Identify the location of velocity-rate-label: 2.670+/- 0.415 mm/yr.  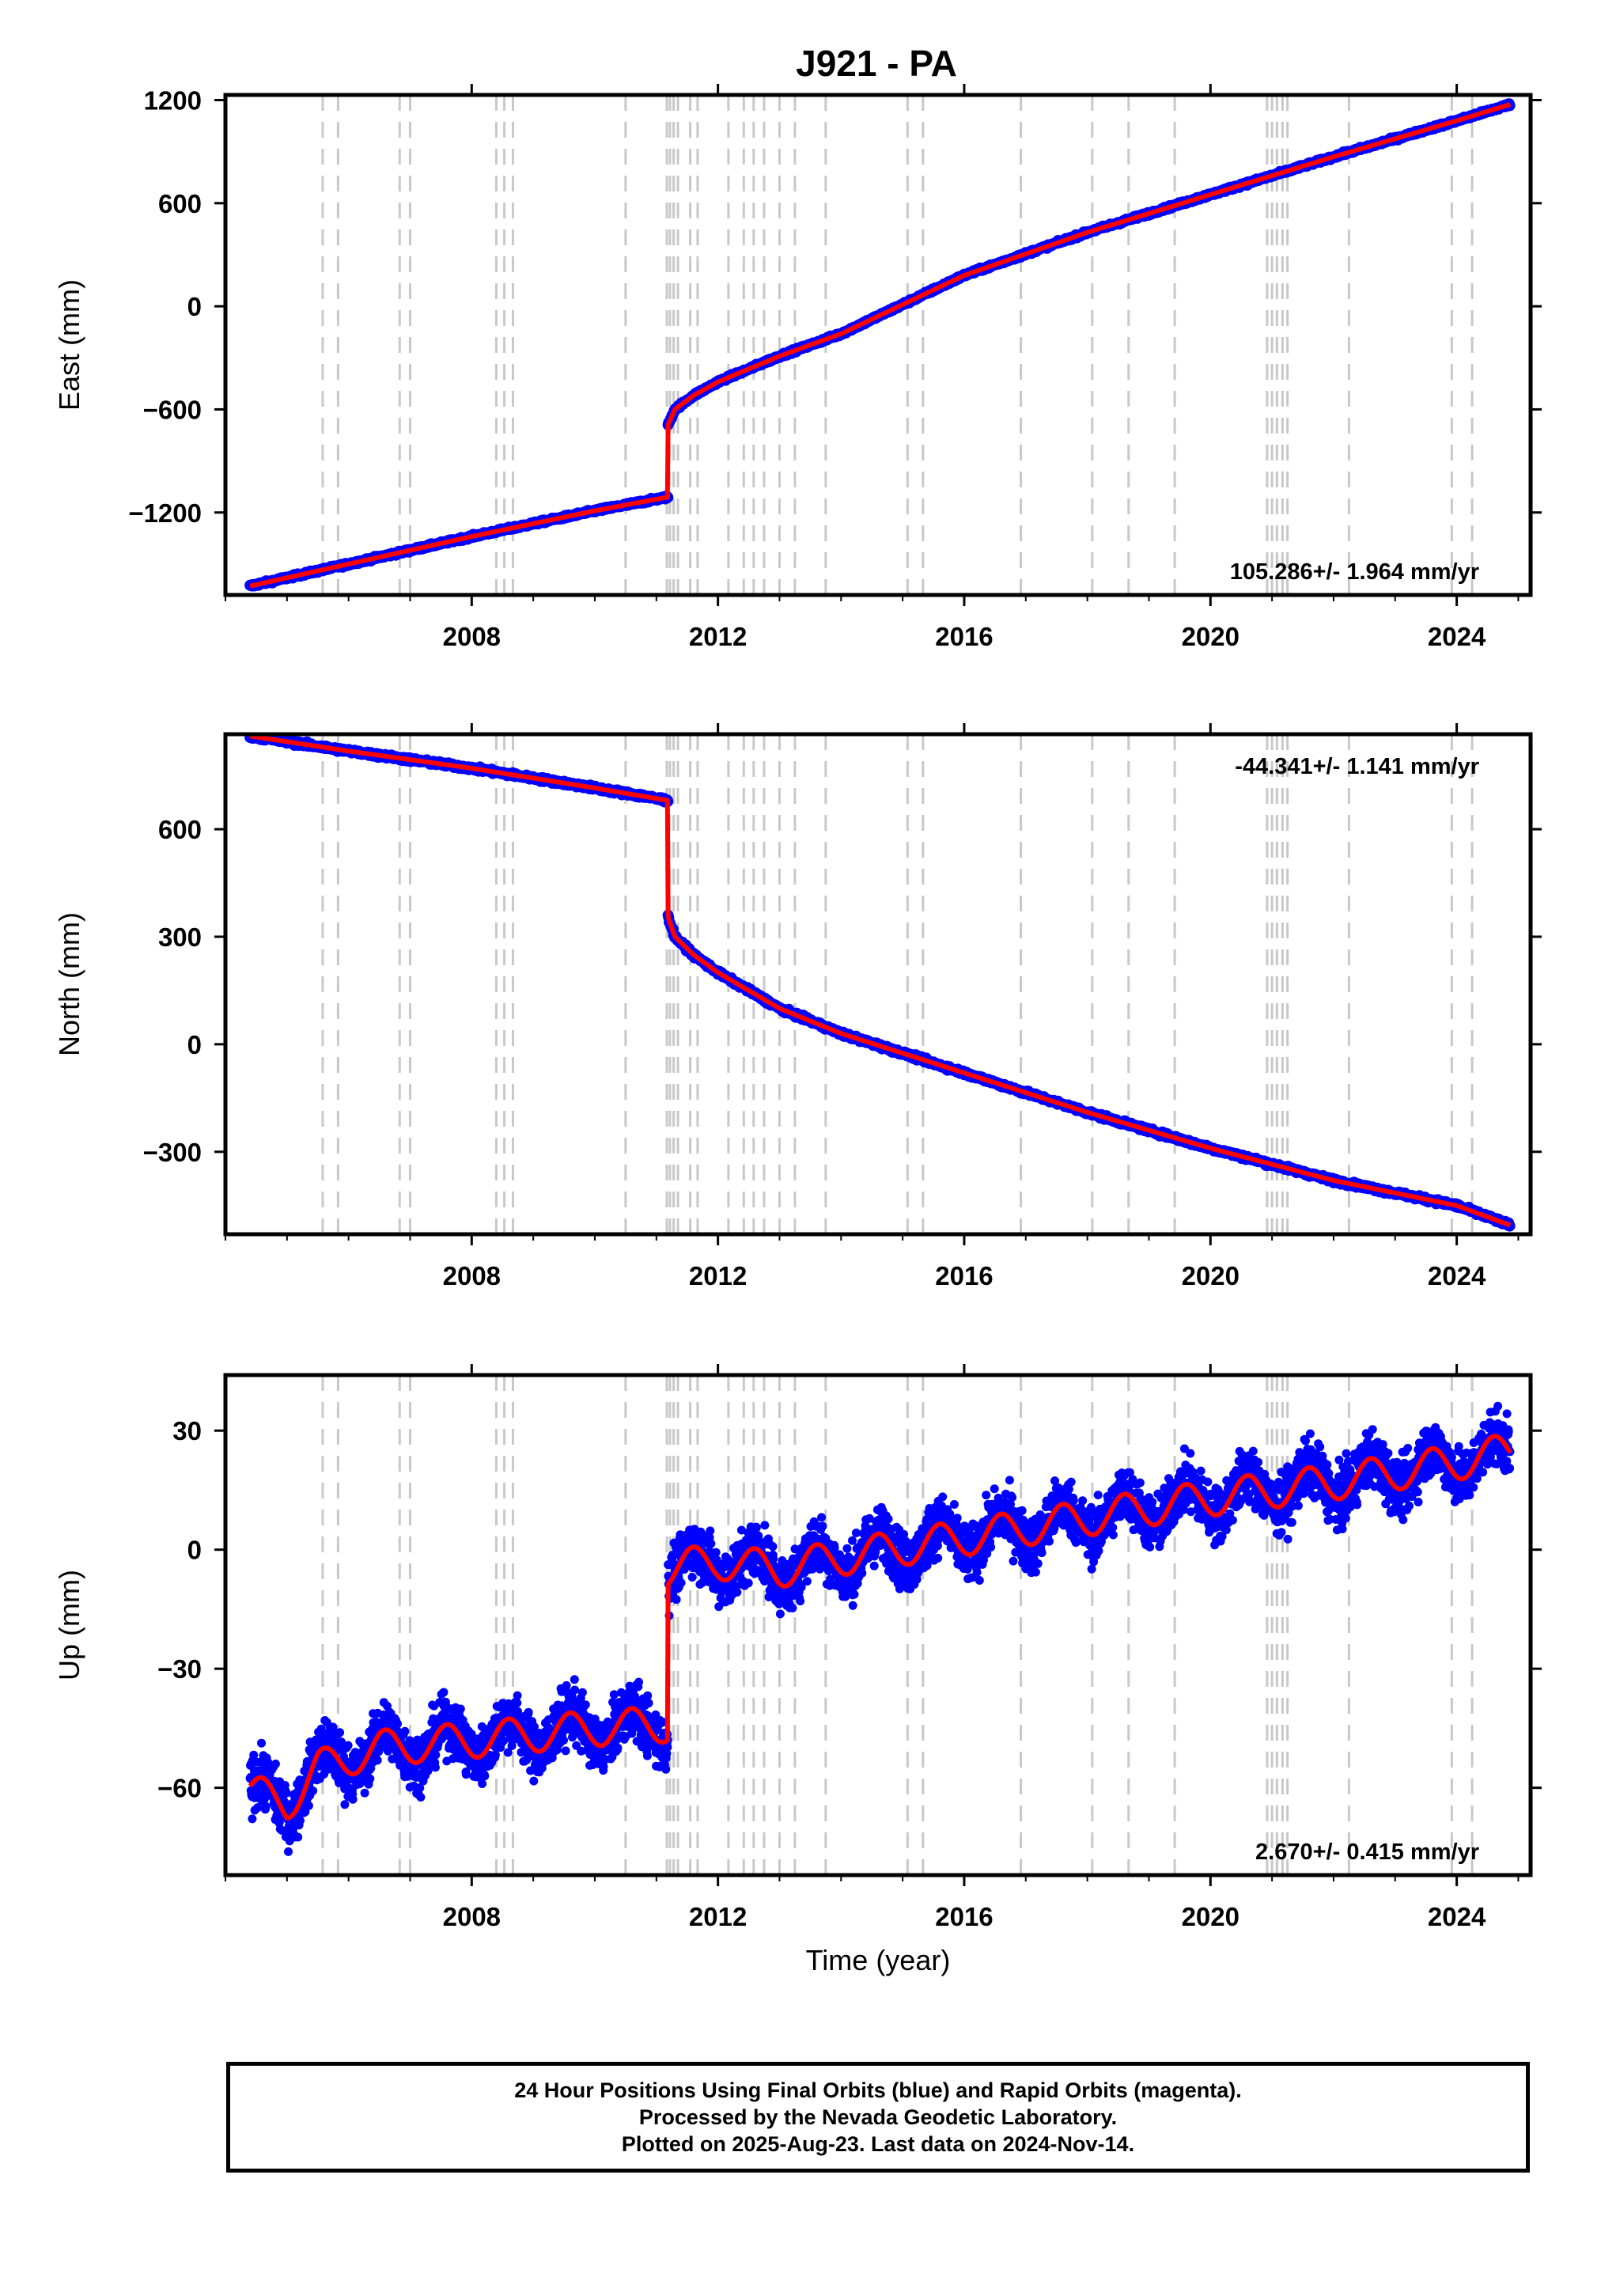
(1367, 1852).